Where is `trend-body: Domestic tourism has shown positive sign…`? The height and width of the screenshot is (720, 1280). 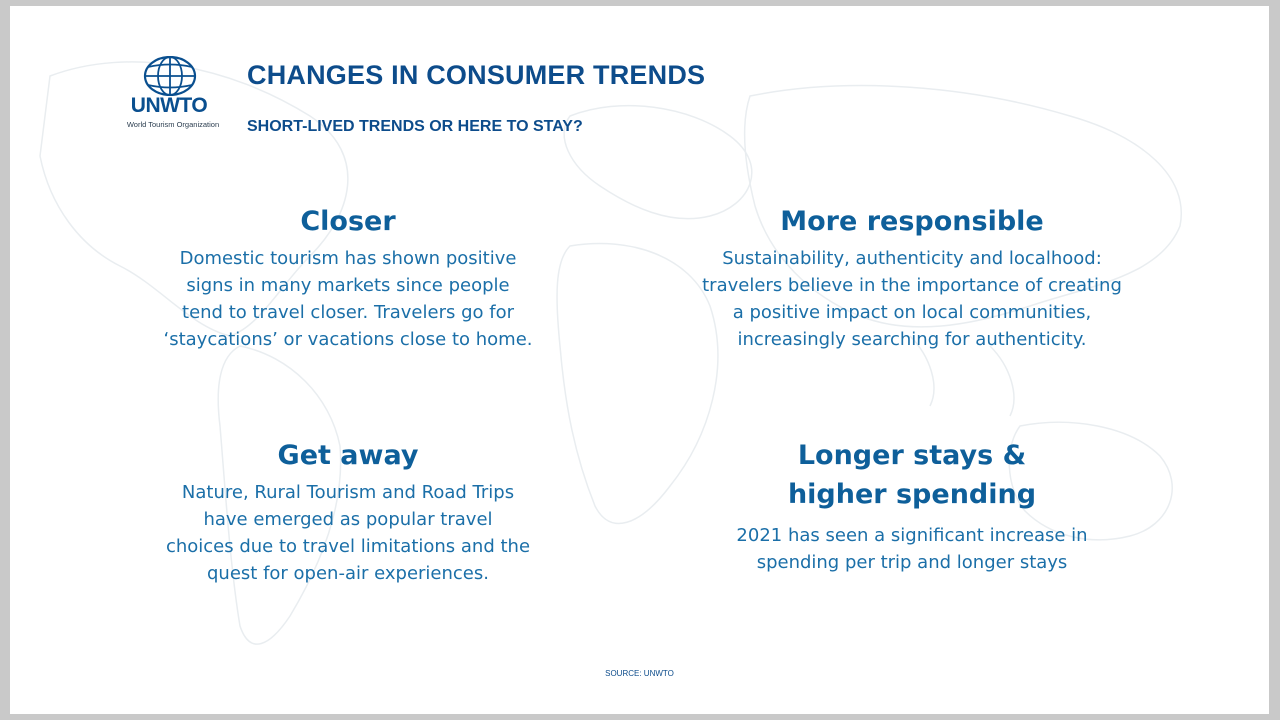 trend-body: Domestic tourism has shown positive sign… is located at coordinates (348, 299).